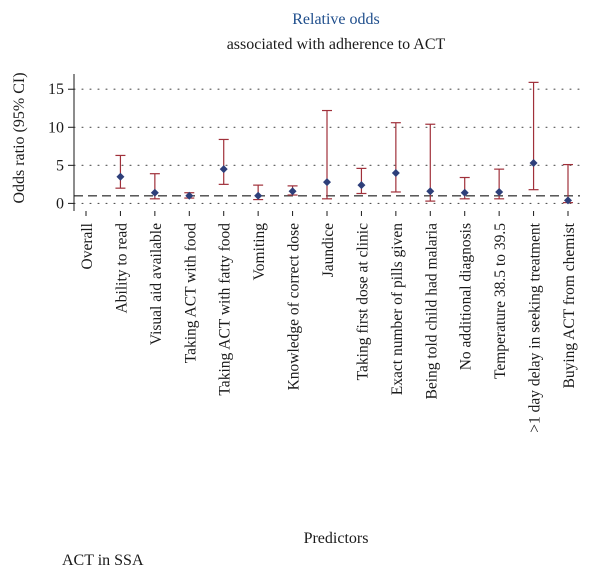  Describe the element at coordinates (500, 301) in the screenshot. I see `x-tick-label: Temperature 38.5 to 39.5` at that location.